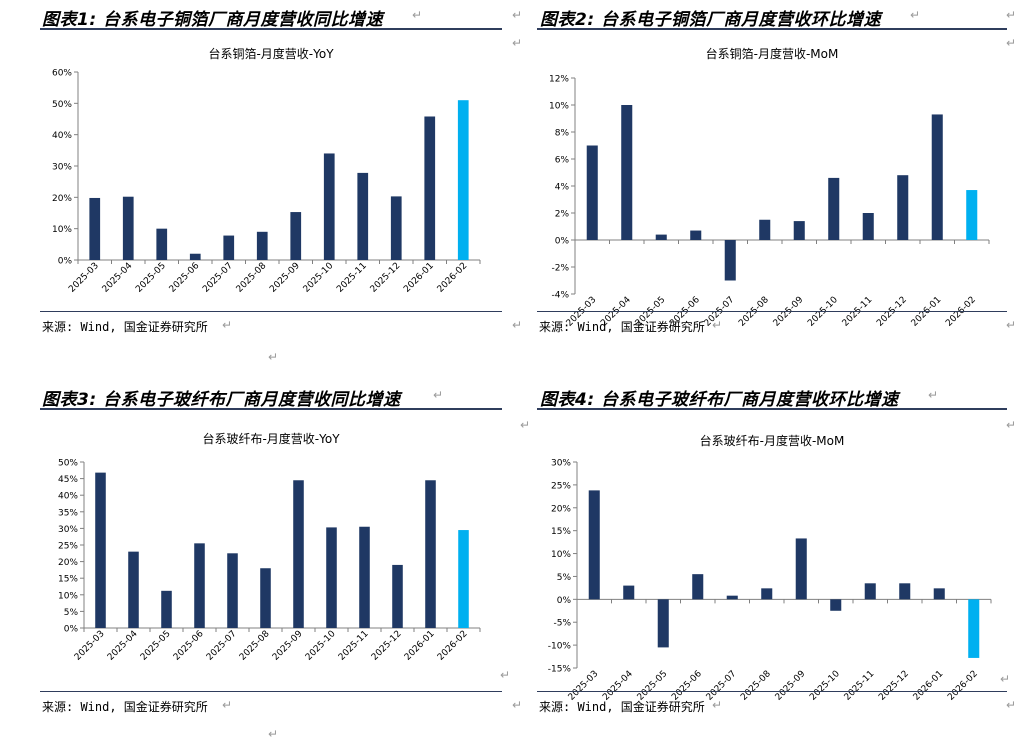  I want to click on y-tick-label: -2%, so click(560, 269).